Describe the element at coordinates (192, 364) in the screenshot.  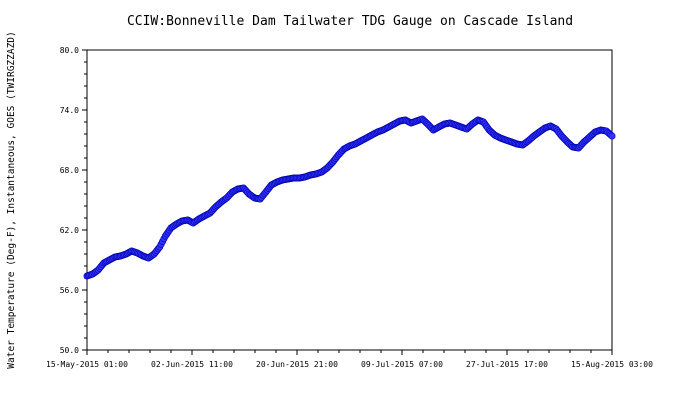
I see `x-tick-label: 02-Jun-2015 11:00` at that location.